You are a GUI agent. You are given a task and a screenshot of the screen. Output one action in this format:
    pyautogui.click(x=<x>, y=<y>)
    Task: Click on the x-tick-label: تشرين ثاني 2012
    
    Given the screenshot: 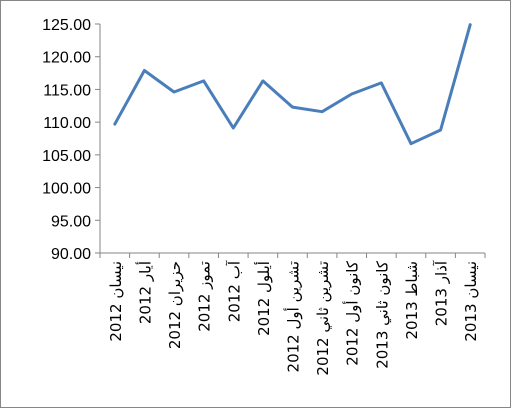 What is the action you would take?
    pyautogui.click(x=323, y=318)
    